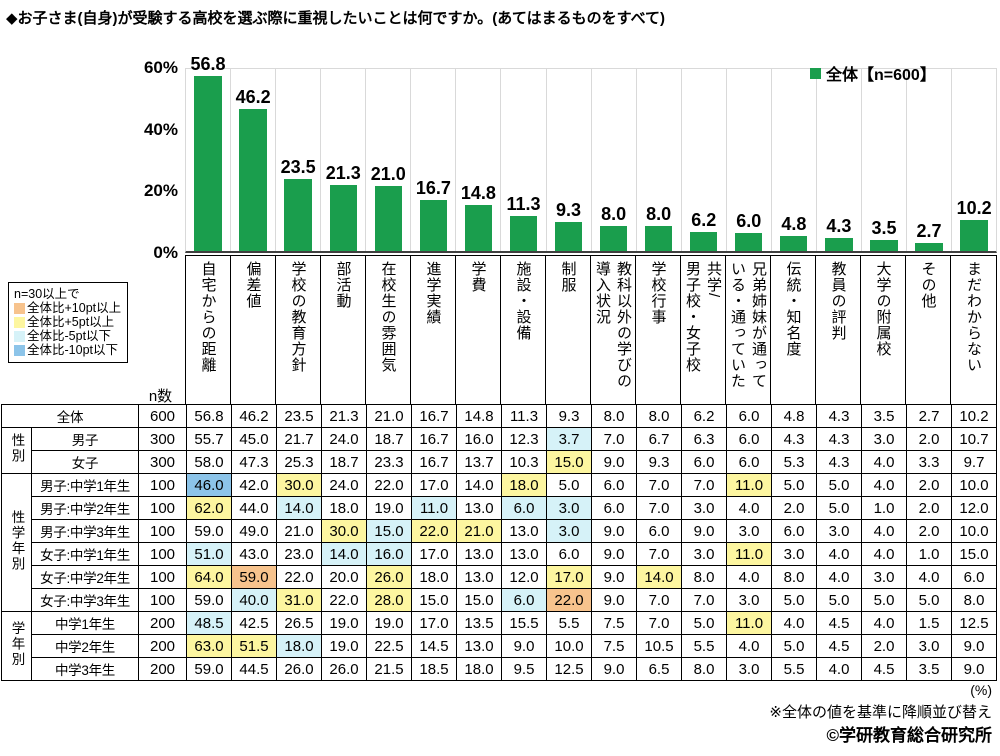  I want to click on threshold-swatch-icon, so click(19, 308).